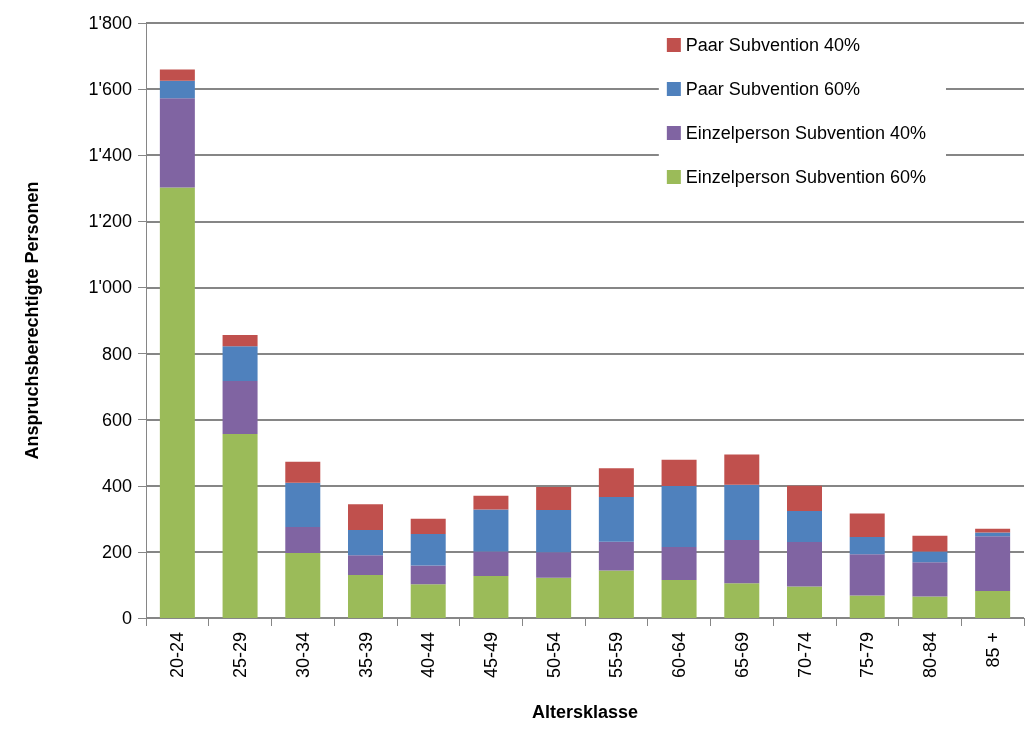 This screenshot has width=1026, height=738. I want to click on y-tick-label: 600, so click(116, 419).